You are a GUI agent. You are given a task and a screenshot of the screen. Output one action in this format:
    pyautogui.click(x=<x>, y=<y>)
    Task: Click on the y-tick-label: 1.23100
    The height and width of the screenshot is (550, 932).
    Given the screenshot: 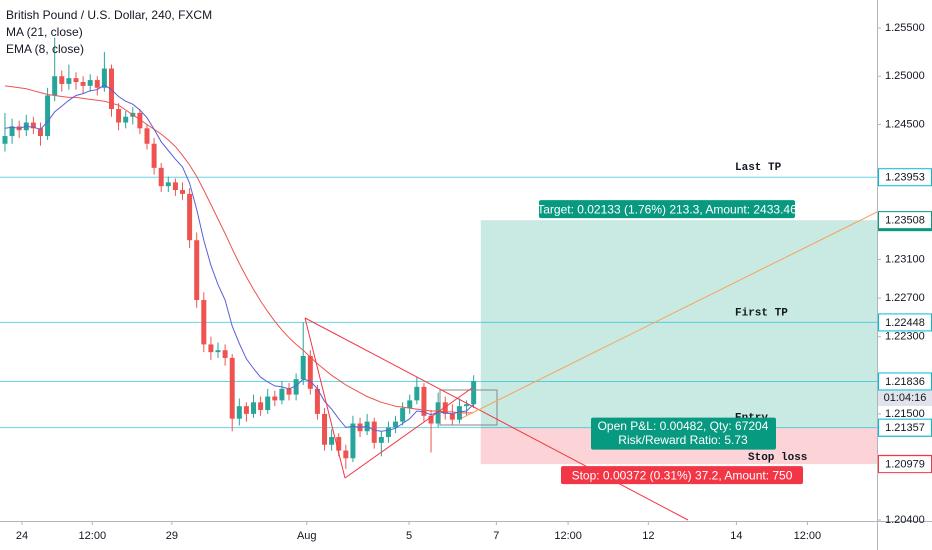 What is the action you would take?
    pyautogui.click(x=905, y=259)
    